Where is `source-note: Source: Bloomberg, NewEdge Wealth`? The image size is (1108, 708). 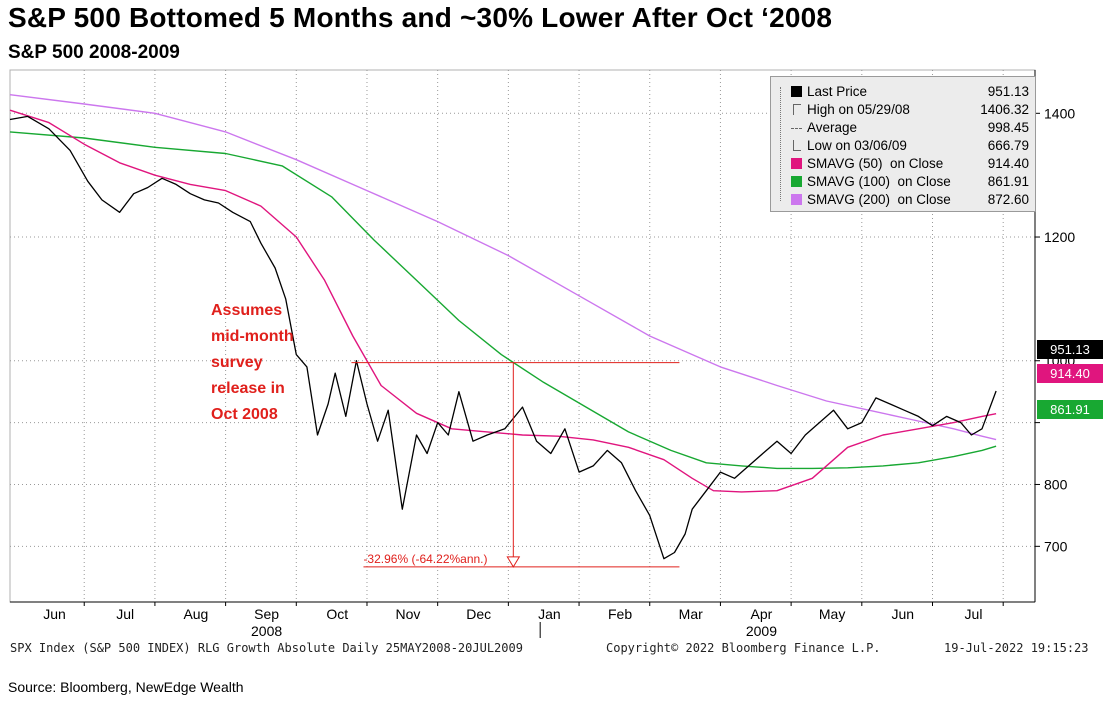
source-note: Source: Bloomberg, NewEdge Wealth is located at coordinates (126, 687).